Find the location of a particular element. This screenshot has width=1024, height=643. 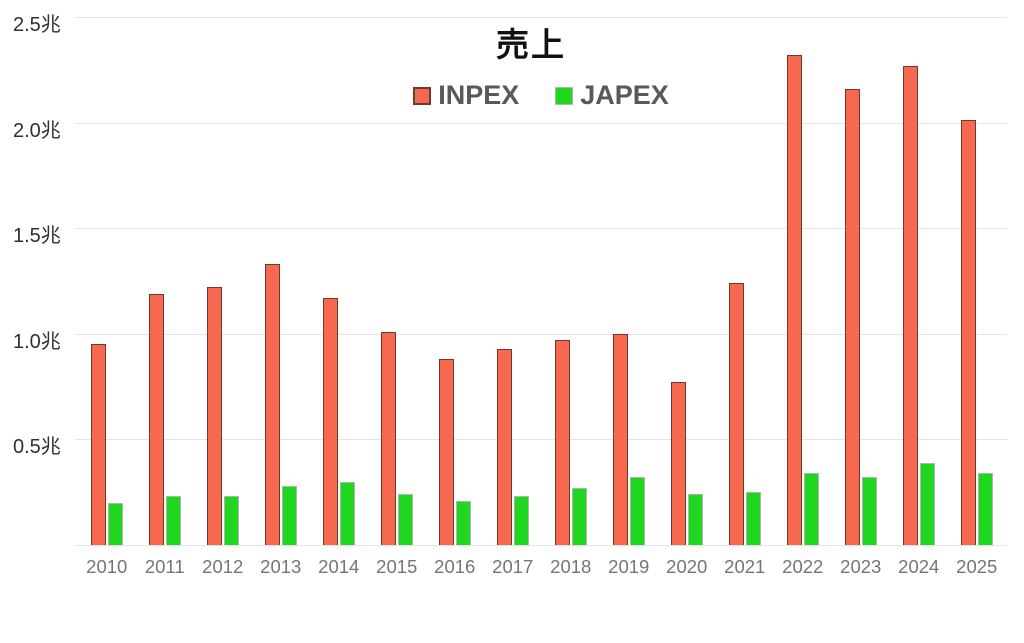

x-axis-label-2014: 2014 is located at coordinates (339, 566).